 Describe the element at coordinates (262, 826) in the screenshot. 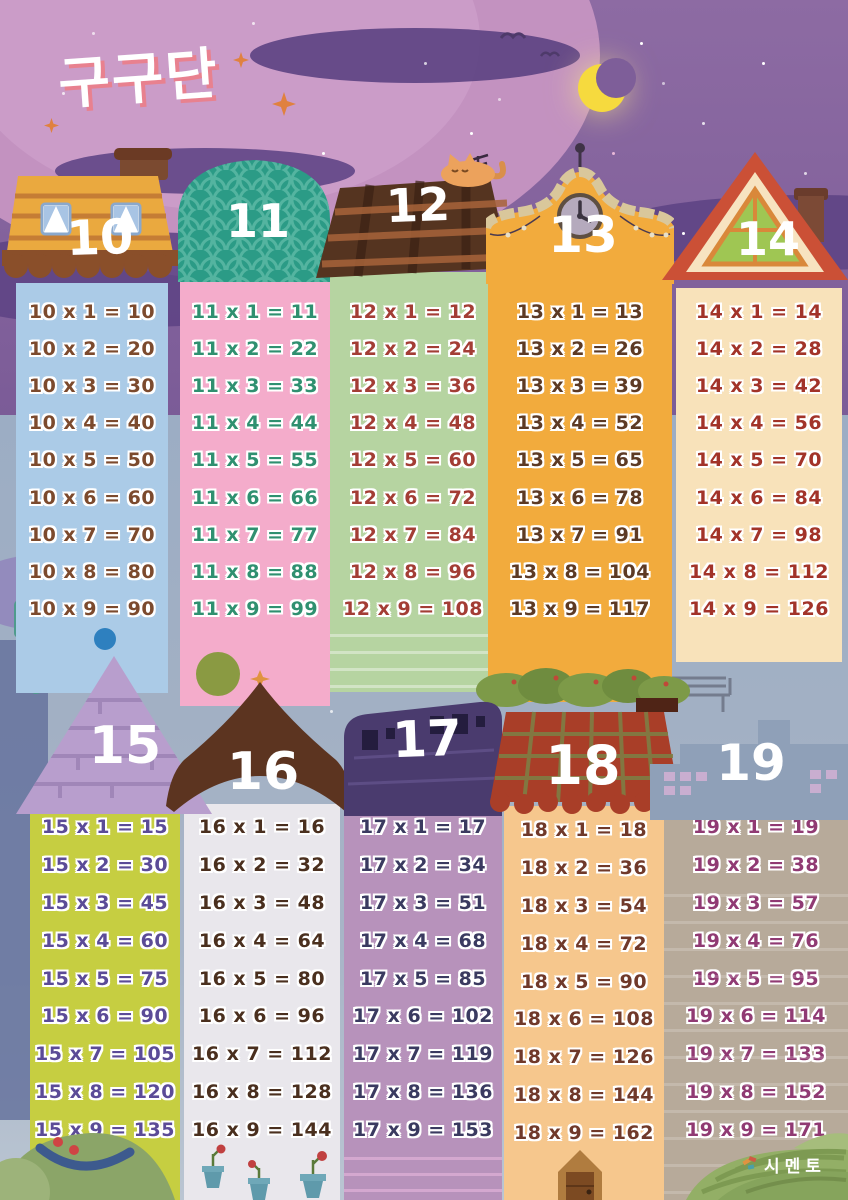

I see `equation: 16 x 1 = 16` at that location.